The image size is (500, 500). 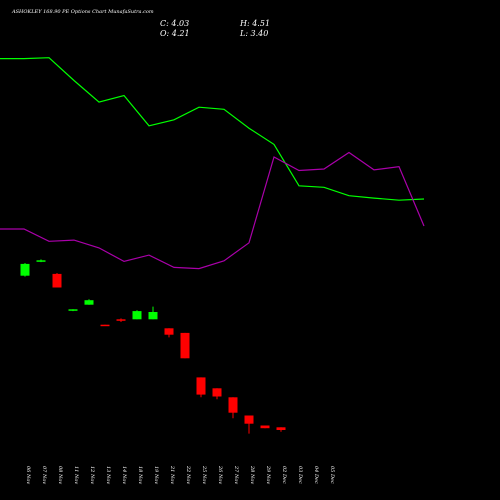 What do you see at coordinates (124, 475) in the screenshot?
I see `x-tick-label: 14 Nov` at bounding box center [124, 475].